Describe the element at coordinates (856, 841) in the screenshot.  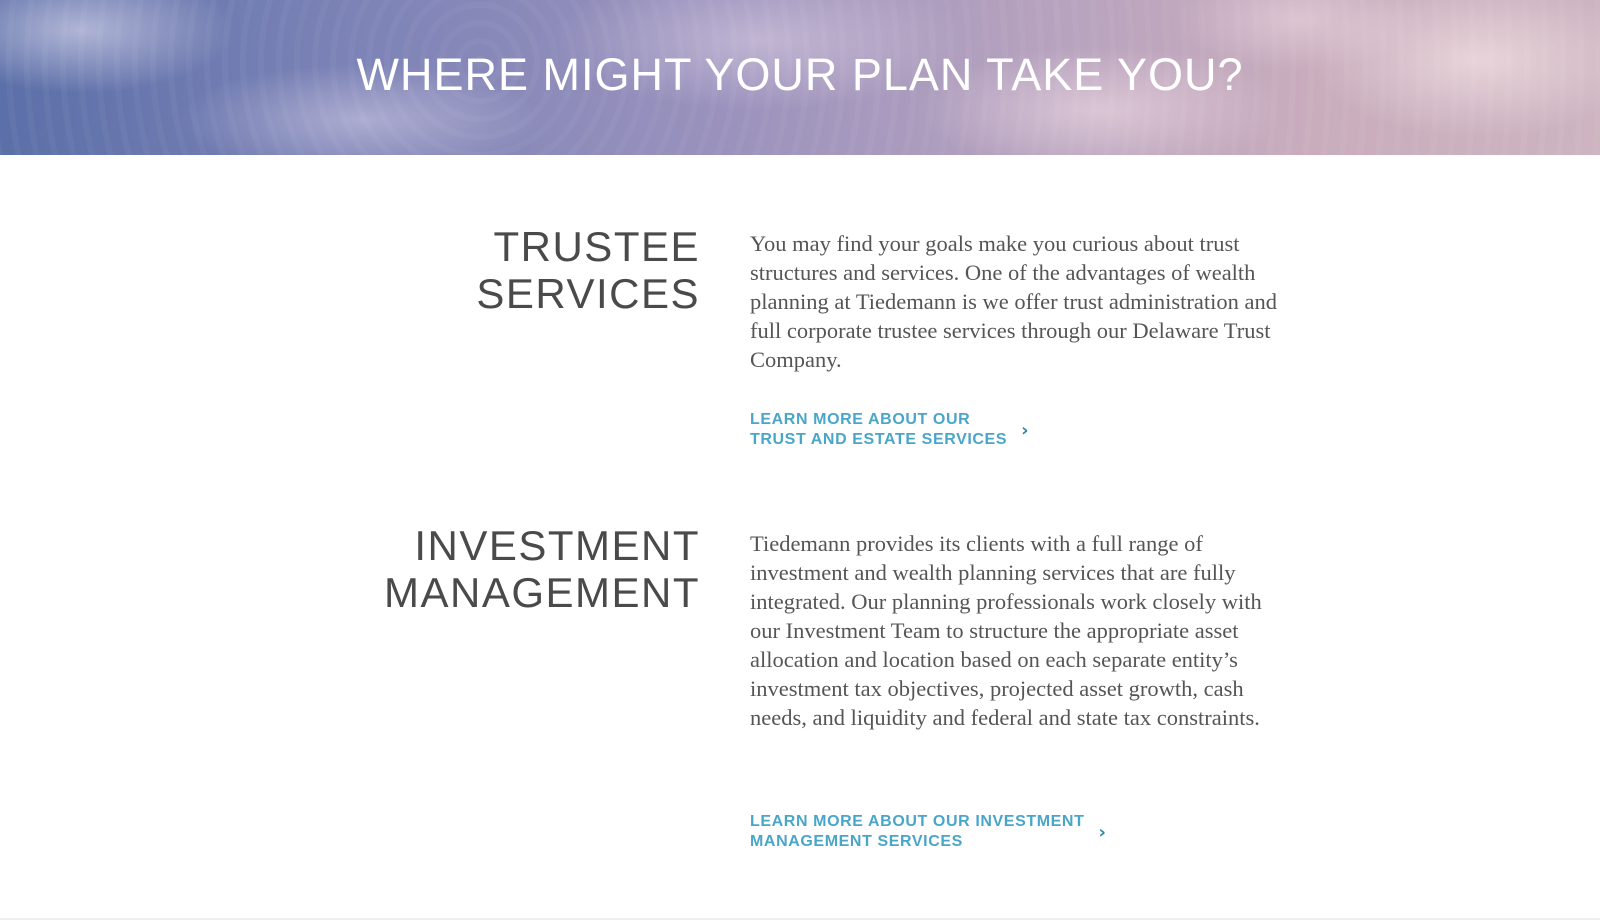
I see `link-text-line: MANAGEMENT SERVICES` at that location.